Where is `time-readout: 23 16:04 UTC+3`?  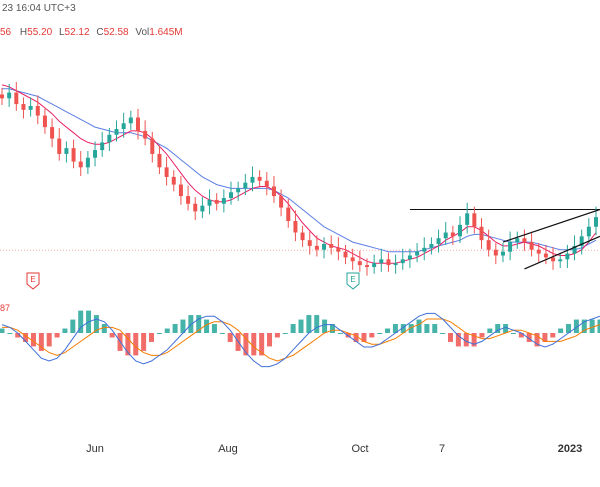
time-readout: 23 16:04 UTC+3 is located at coordinates (39, 8).